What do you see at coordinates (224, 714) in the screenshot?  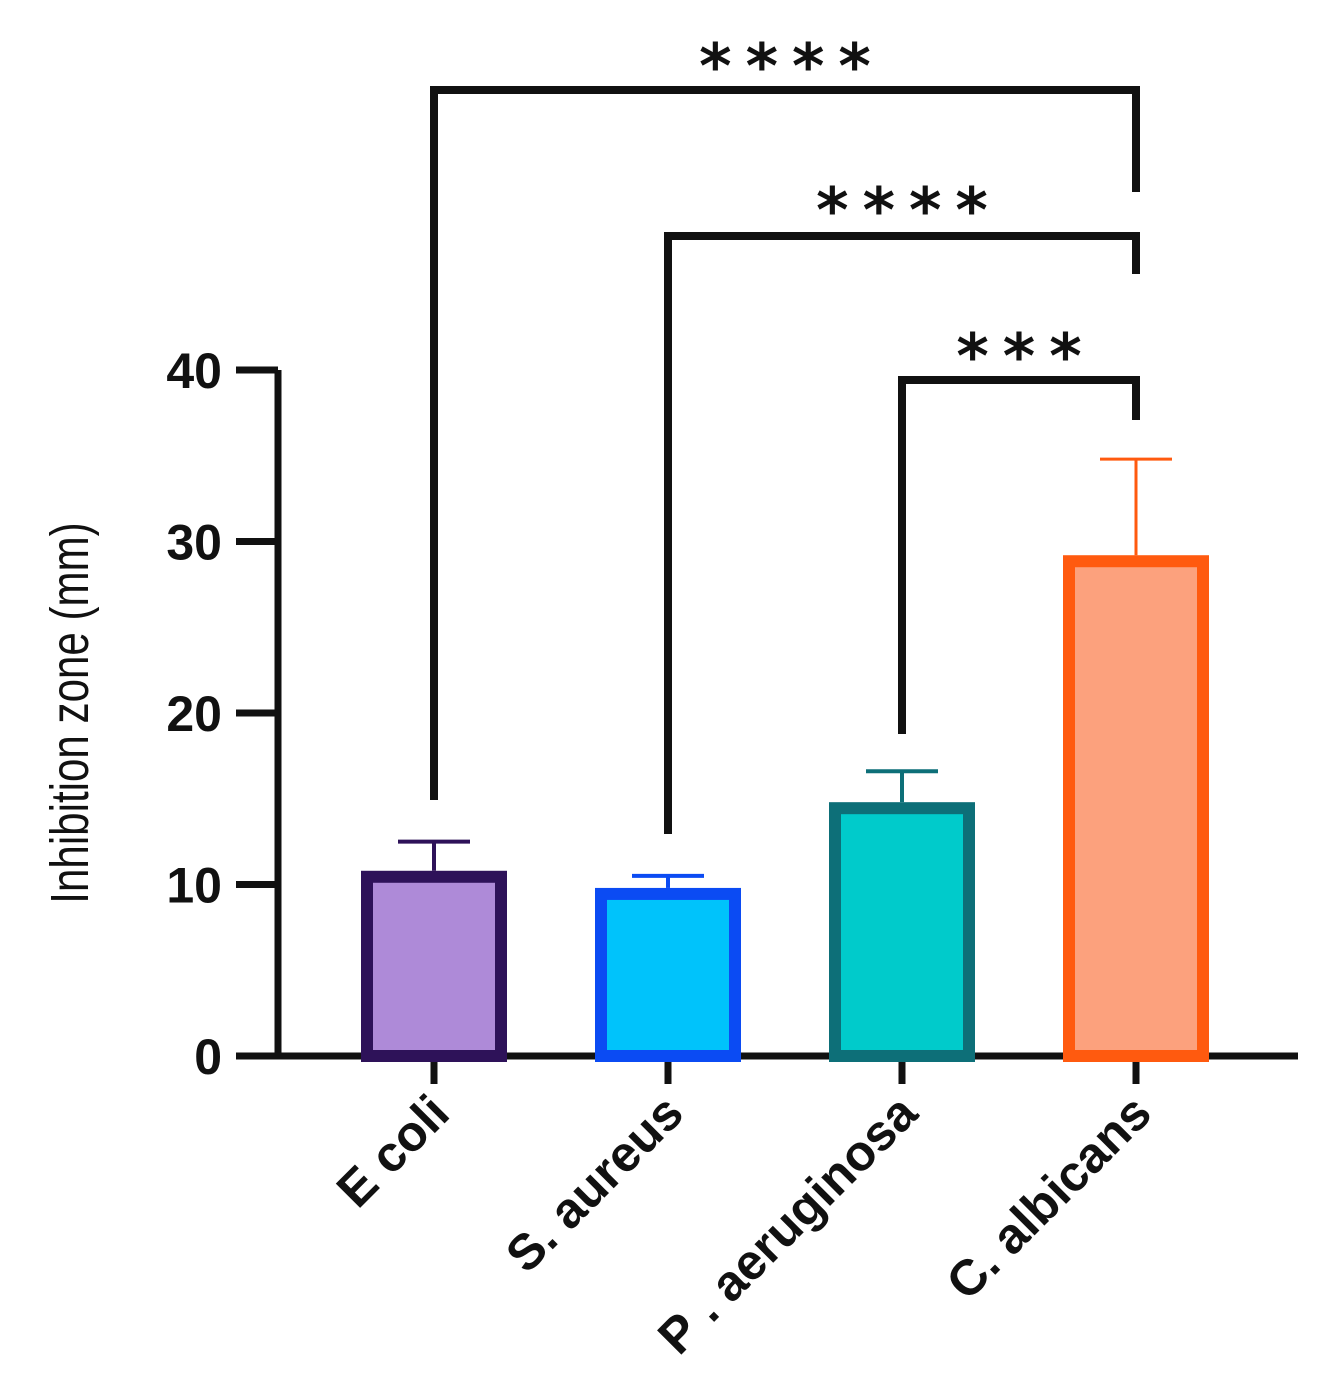 I see `y-axis: 0 10 20 30 40` at bounding box center [224, 714].